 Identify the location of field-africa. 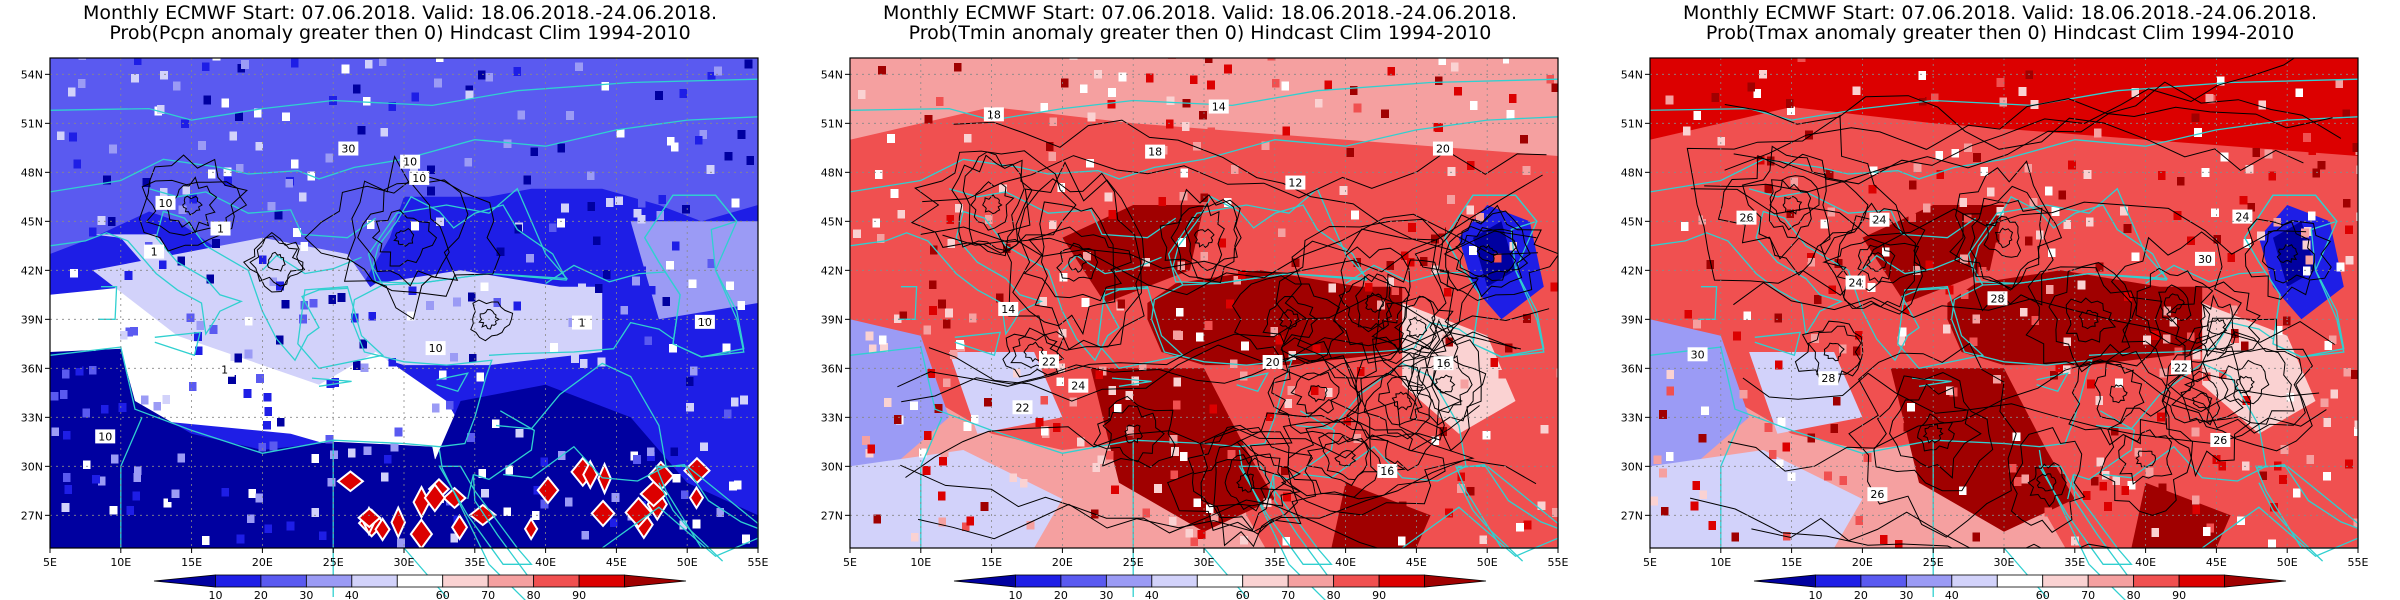
(269, 448).